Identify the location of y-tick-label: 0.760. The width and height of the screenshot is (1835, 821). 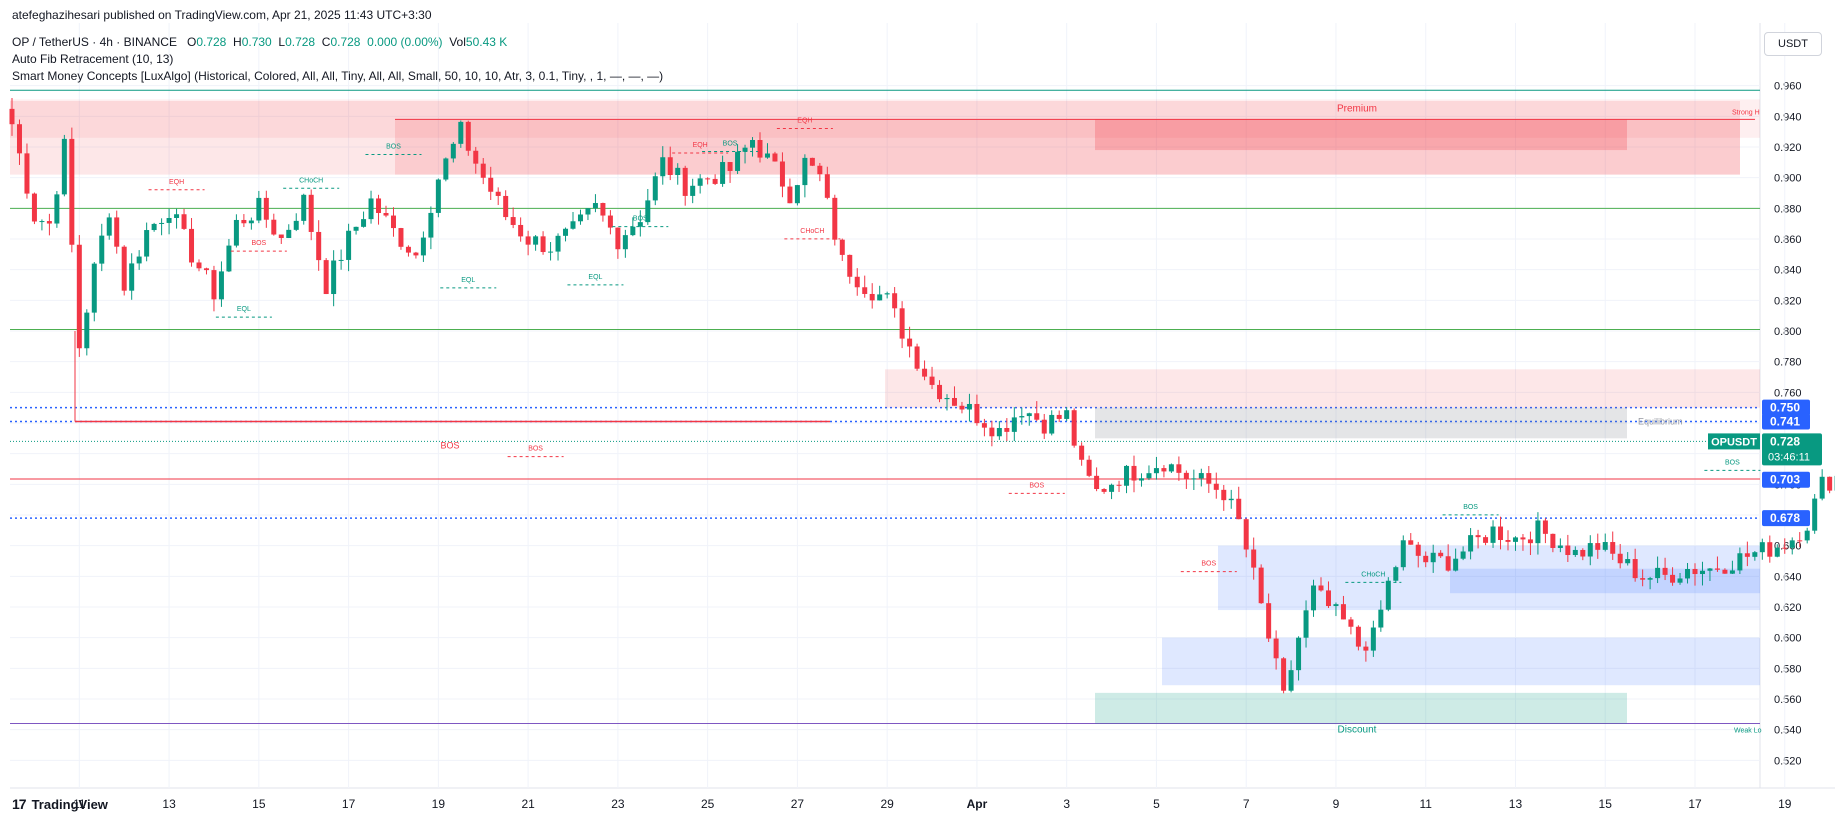
(1788, 393).